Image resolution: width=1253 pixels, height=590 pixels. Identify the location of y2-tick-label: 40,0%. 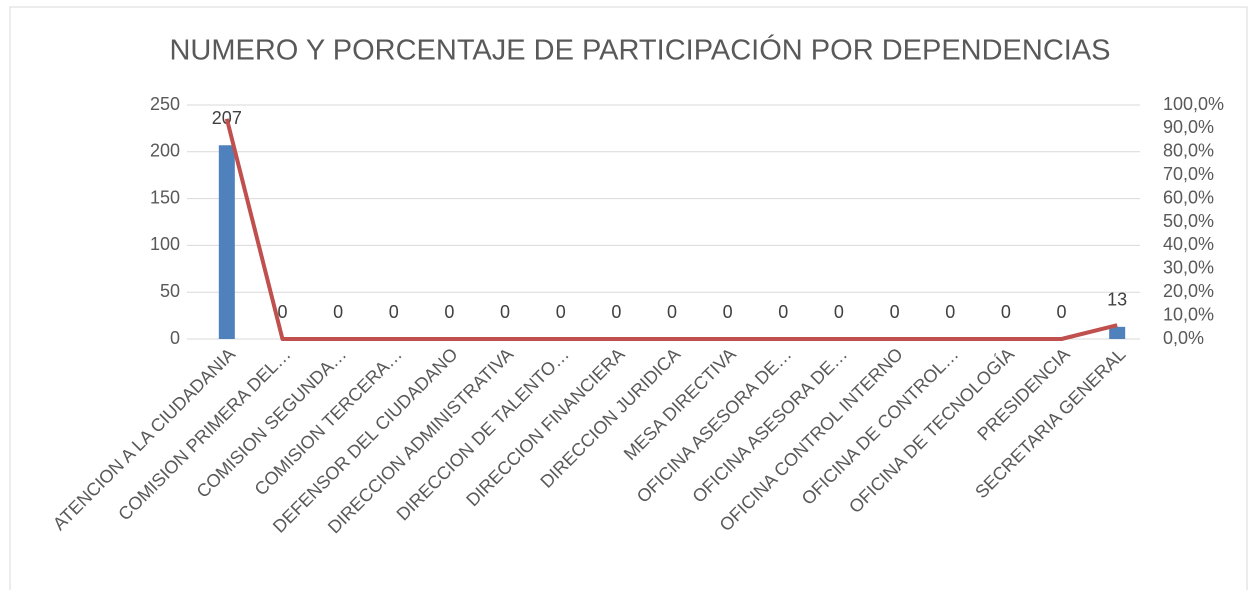
(1188, 244).